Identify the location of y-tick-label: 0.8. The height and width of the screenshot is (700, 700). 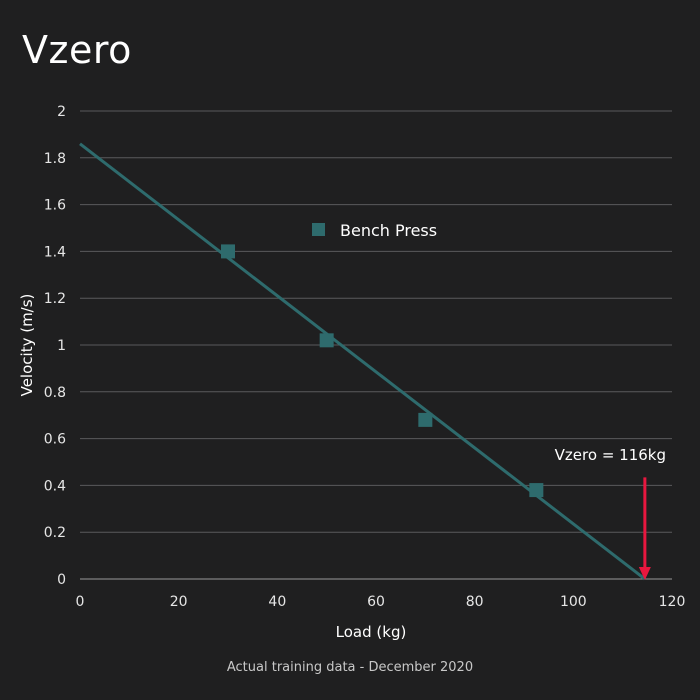
(55, 393).